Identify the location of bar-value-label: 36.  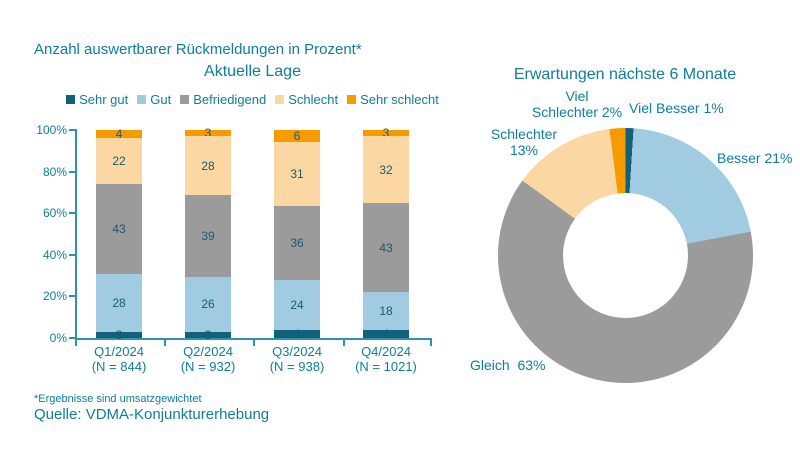
(297, 243).